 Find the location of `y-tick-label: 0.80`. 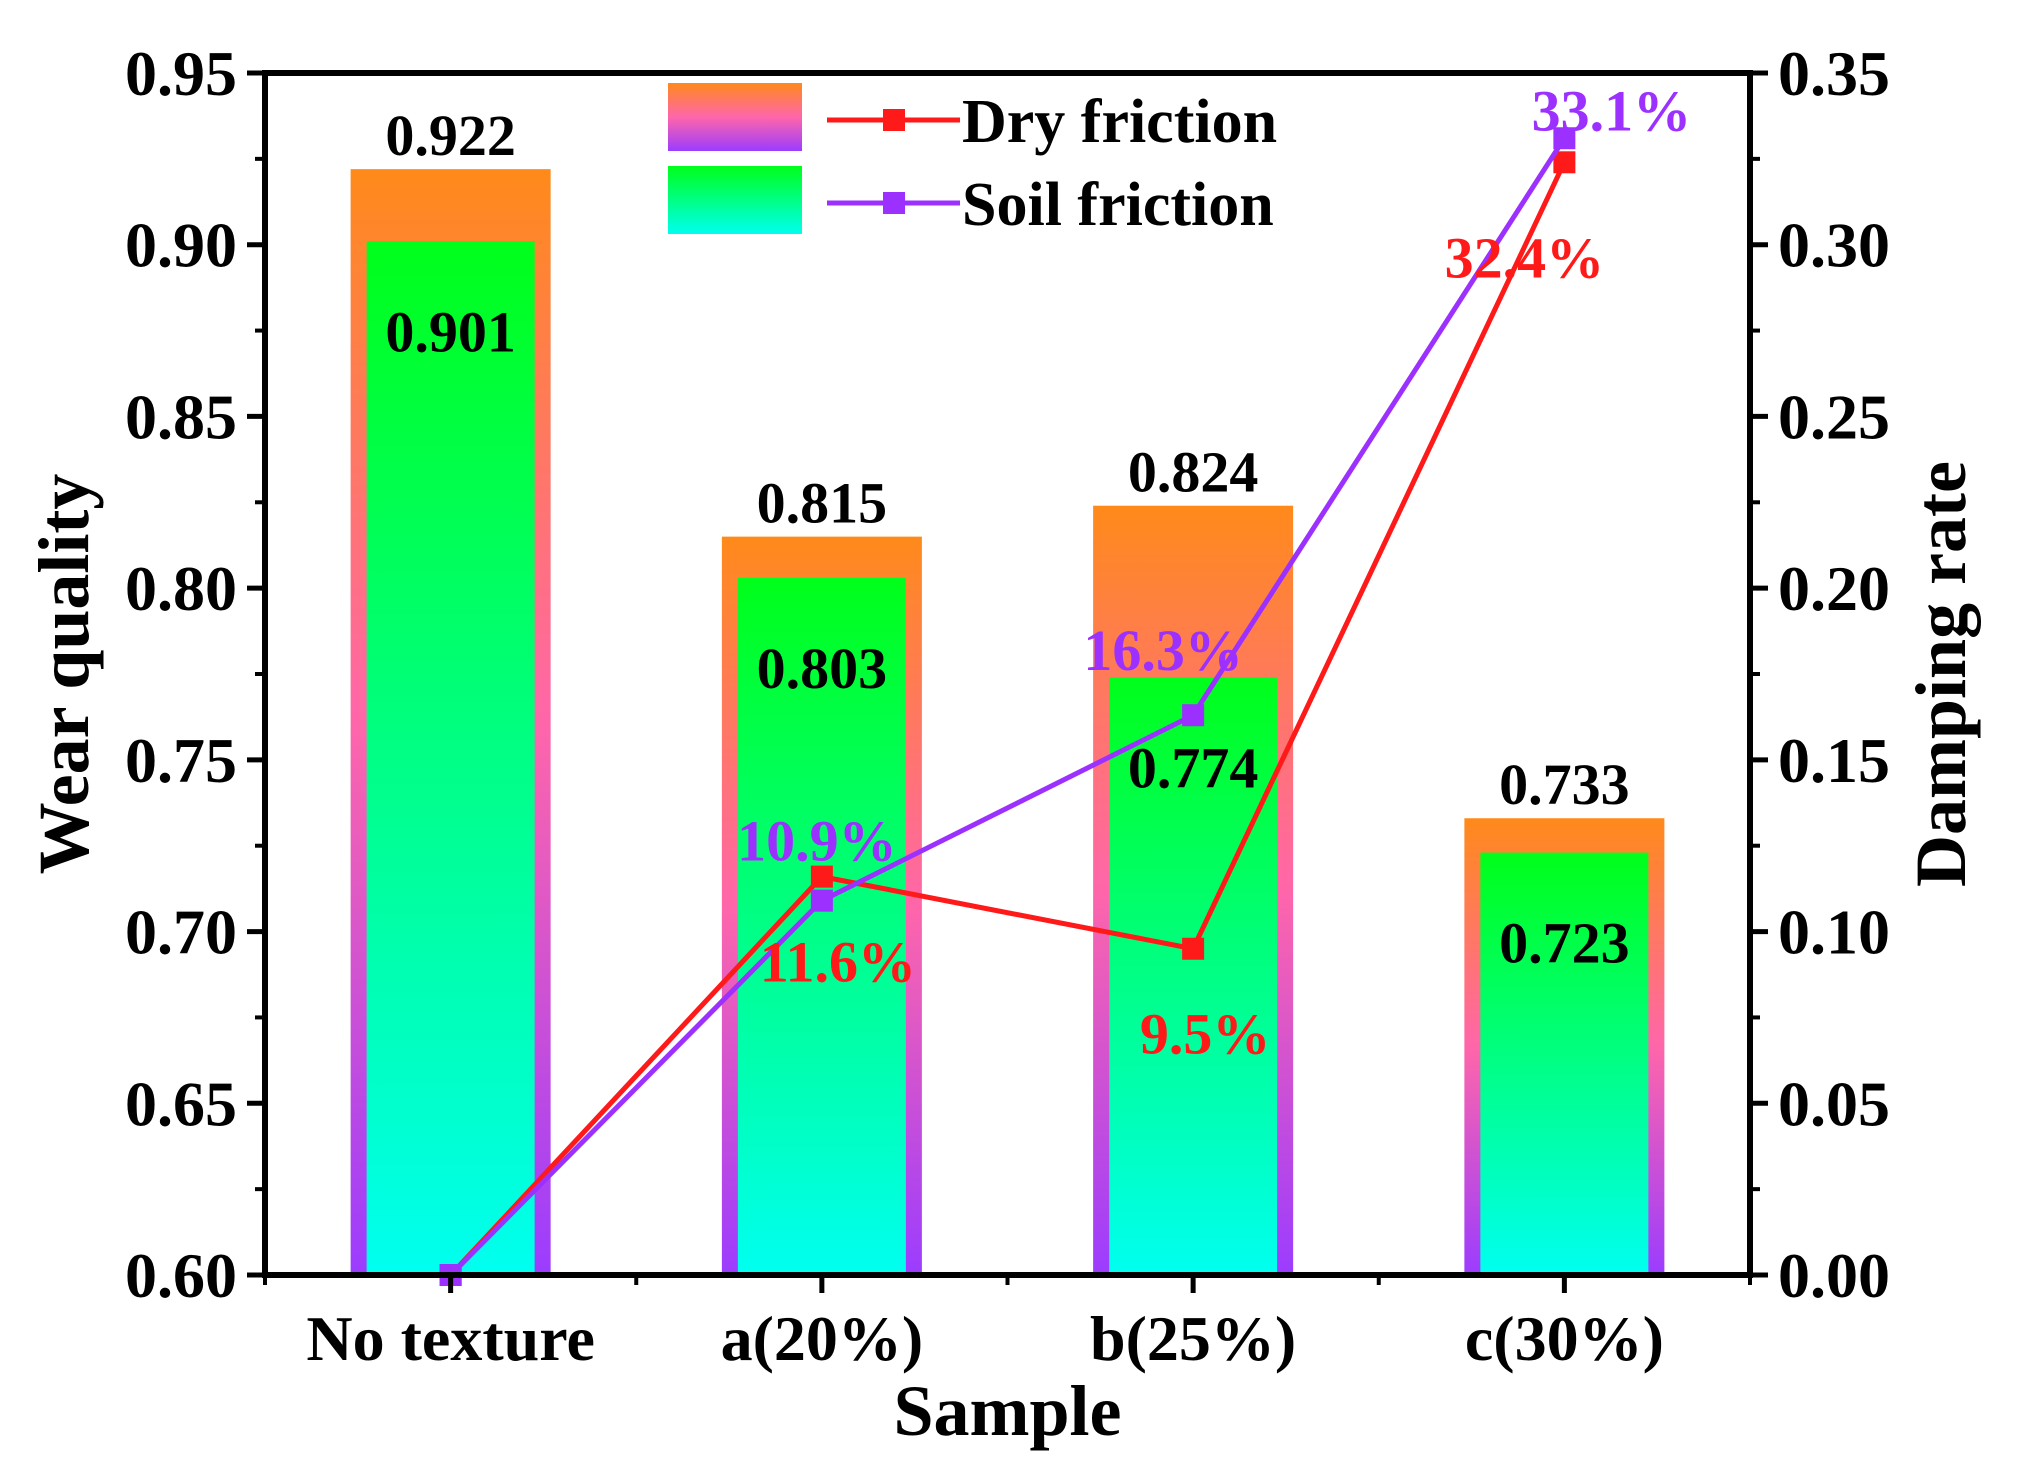

y-tick-label: 0.80 is located at coordinates (181, 588).